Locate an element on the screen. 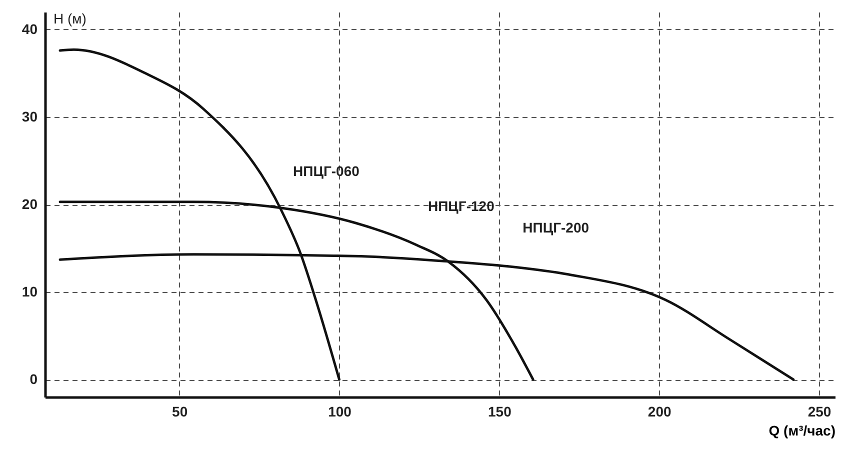 This screenshot has width=850, height=449. x-tick-label: 150 is located at coordinates (500, 412).